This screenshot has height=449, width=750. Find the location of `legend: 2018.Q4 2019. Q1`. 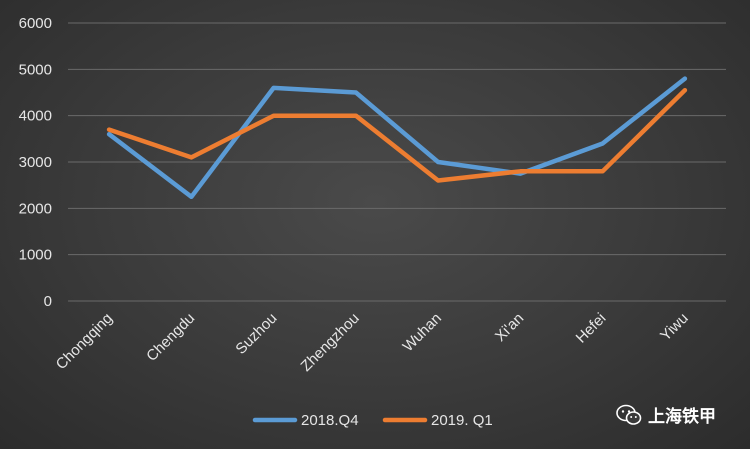

legend: 2018.Q4 2019. Q1 is located at coordinates (372, 420).